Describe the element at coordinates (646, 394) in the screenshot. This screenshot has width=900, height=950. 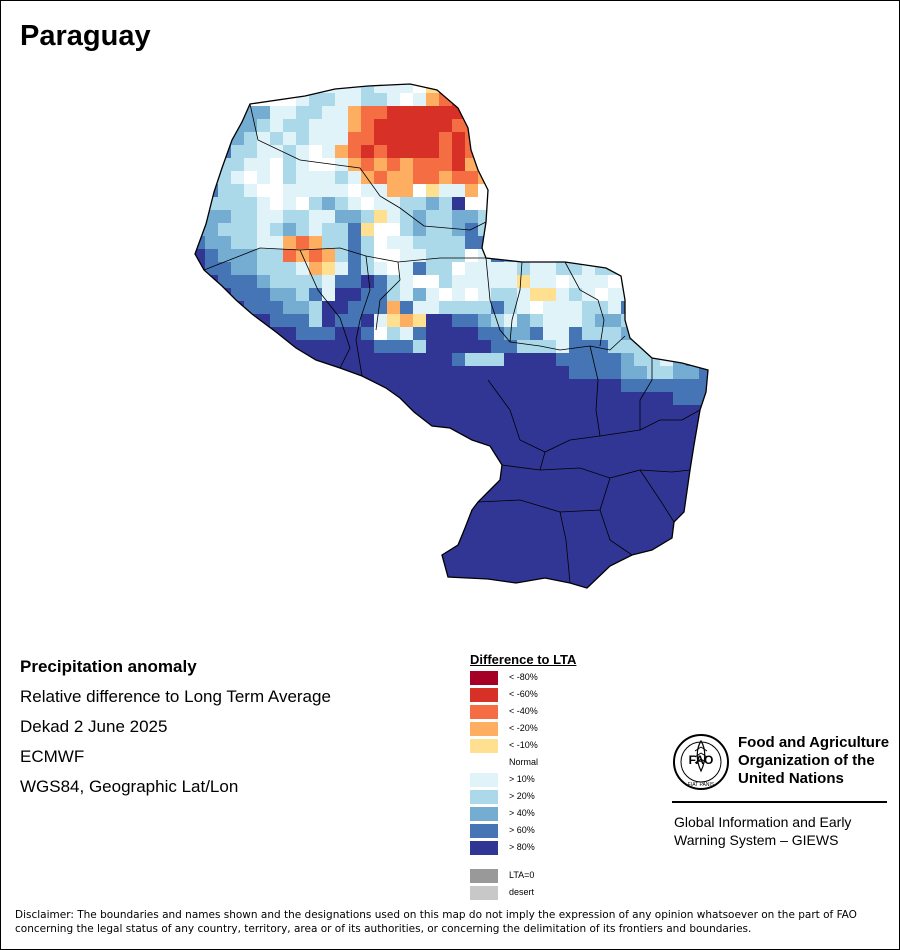
I see `department-boundary` at that location.